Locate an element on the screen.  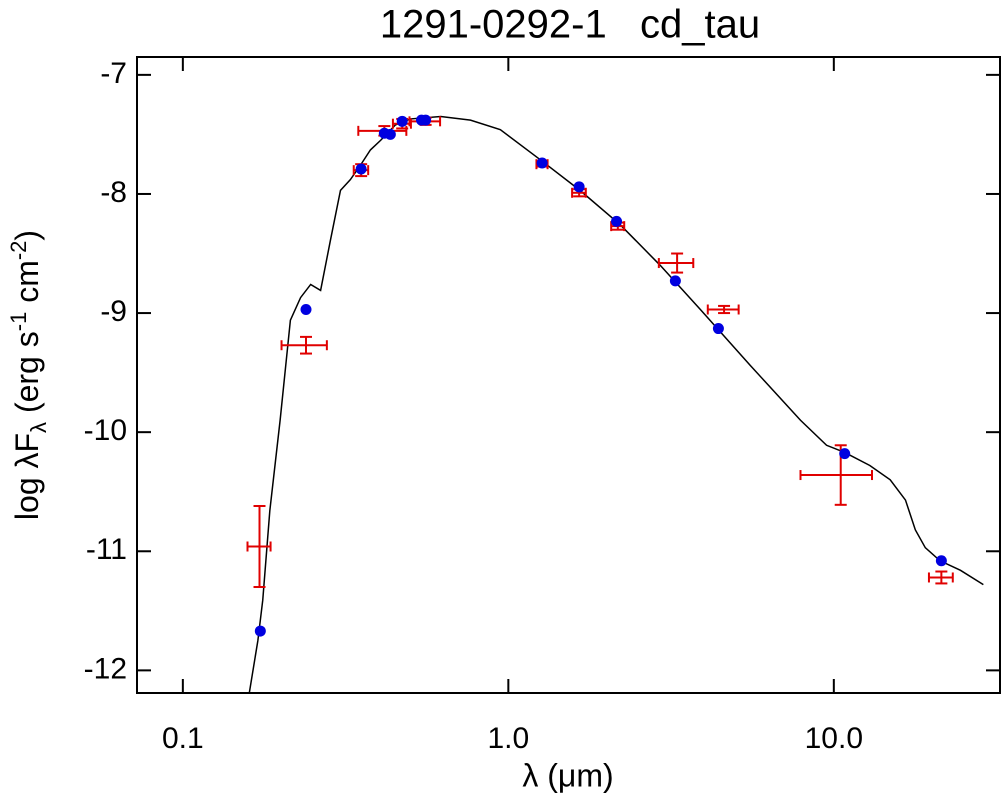
y-tick-label: -9 is located at coordinates (113, 311).